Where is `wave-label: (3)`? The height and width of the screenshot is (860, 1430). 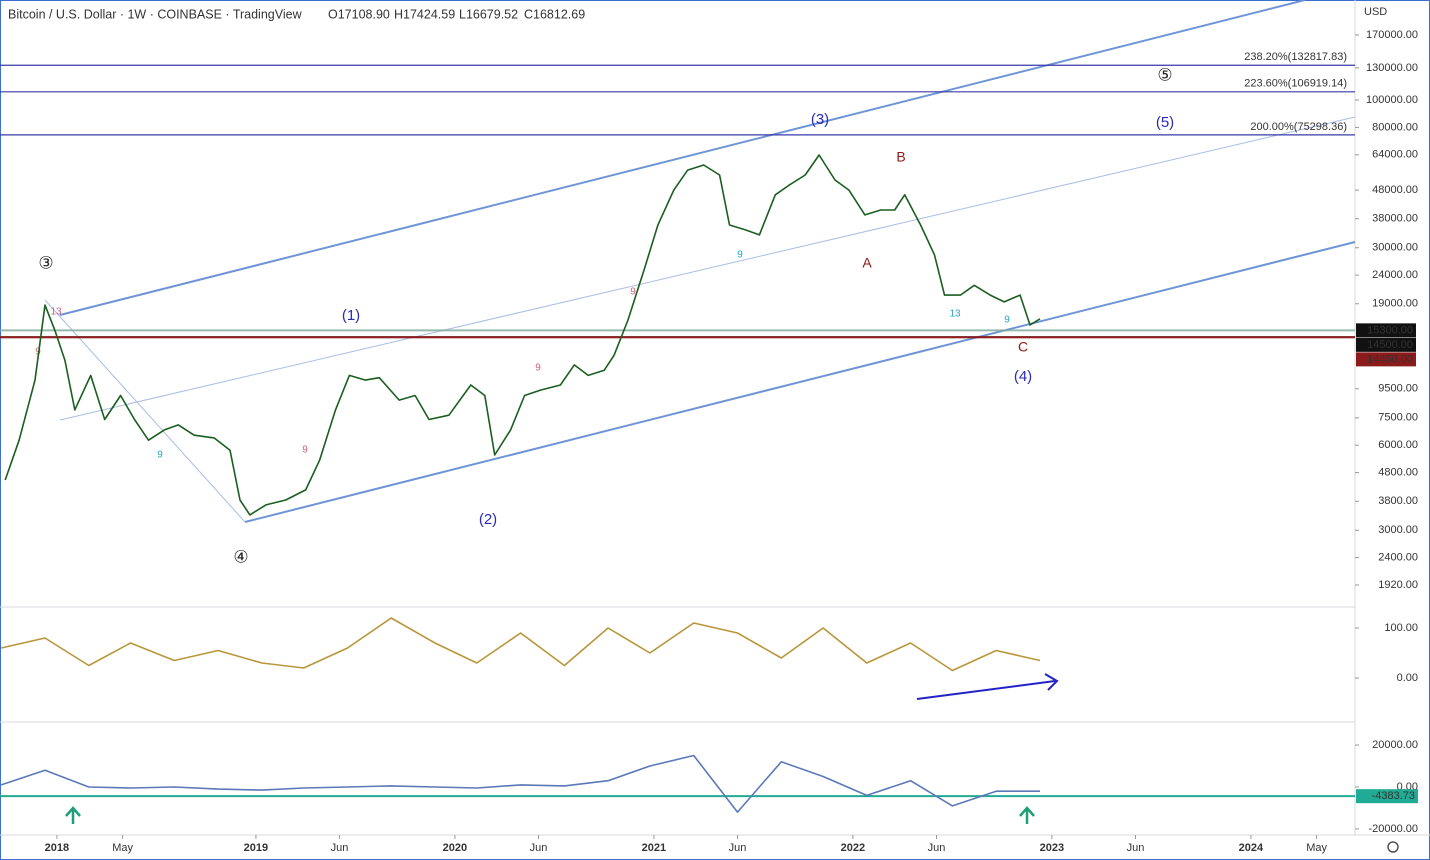 wave-label: (3) is located at coordinates (820, 119).